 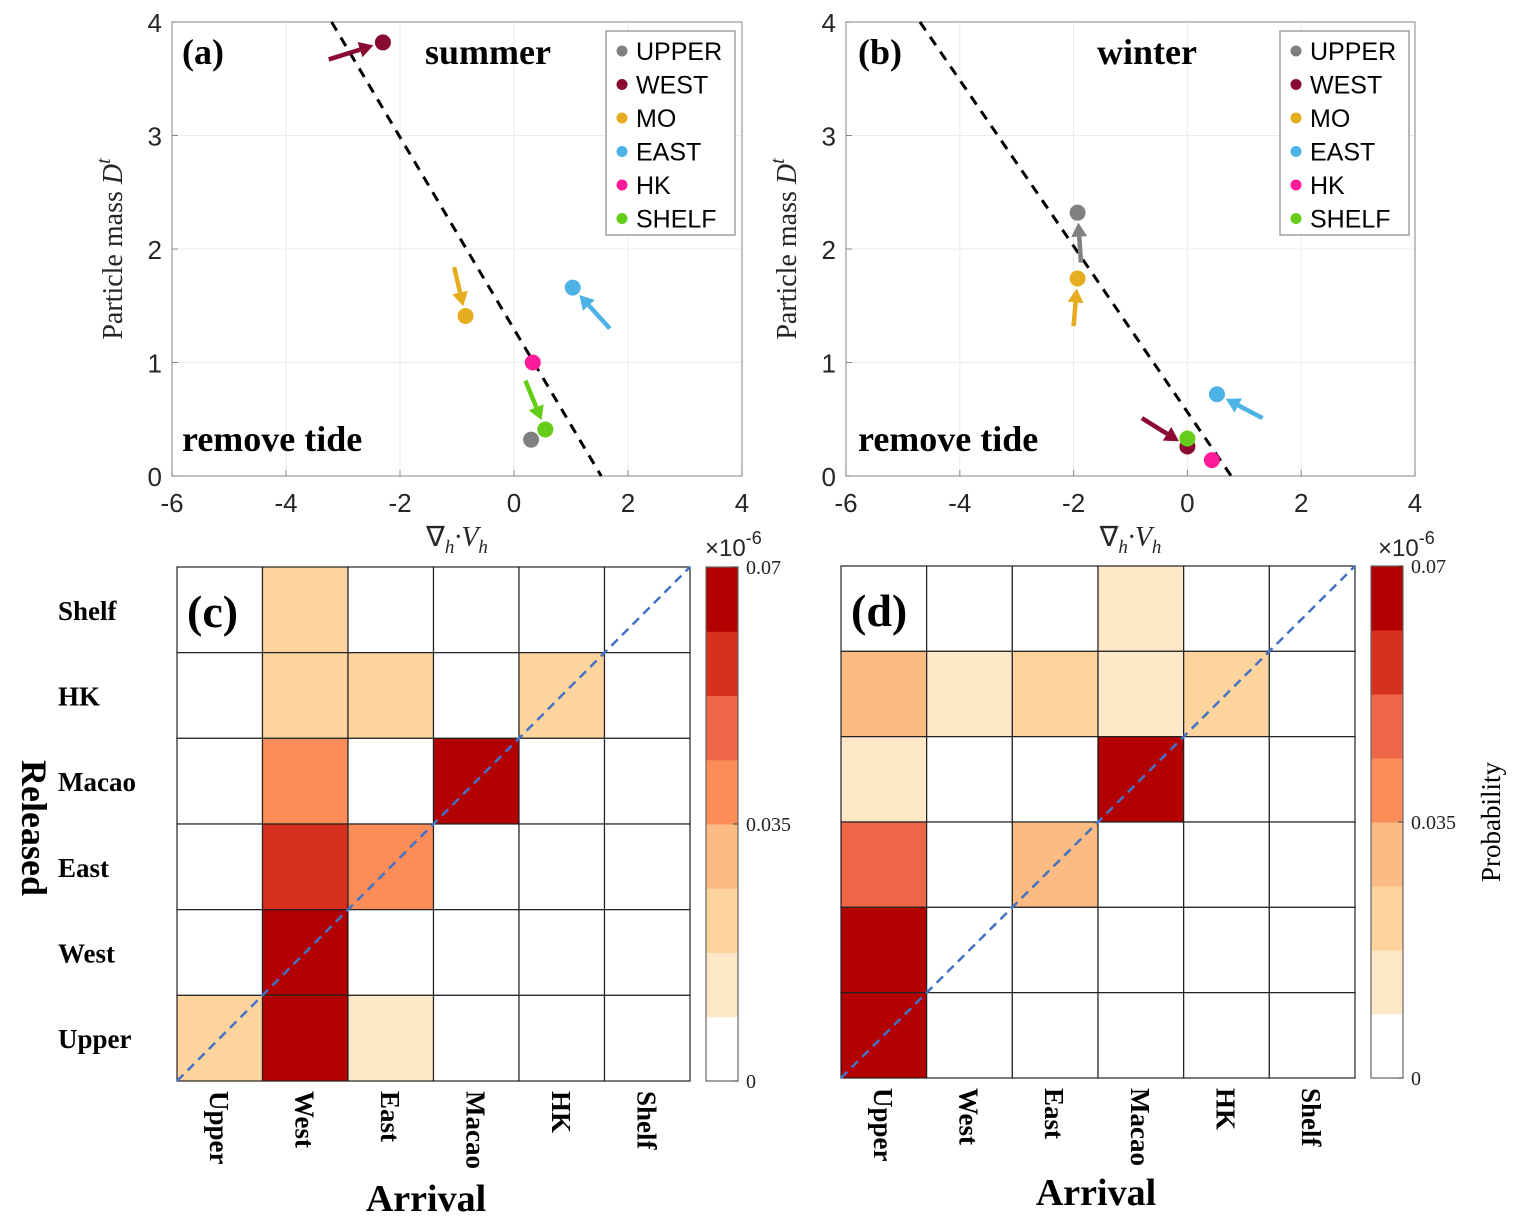 What do you see at coordinates (1350, 220) in the screenshot?
I see `legend-label-shelf: SHELF` at bounding box center [1350, 220].